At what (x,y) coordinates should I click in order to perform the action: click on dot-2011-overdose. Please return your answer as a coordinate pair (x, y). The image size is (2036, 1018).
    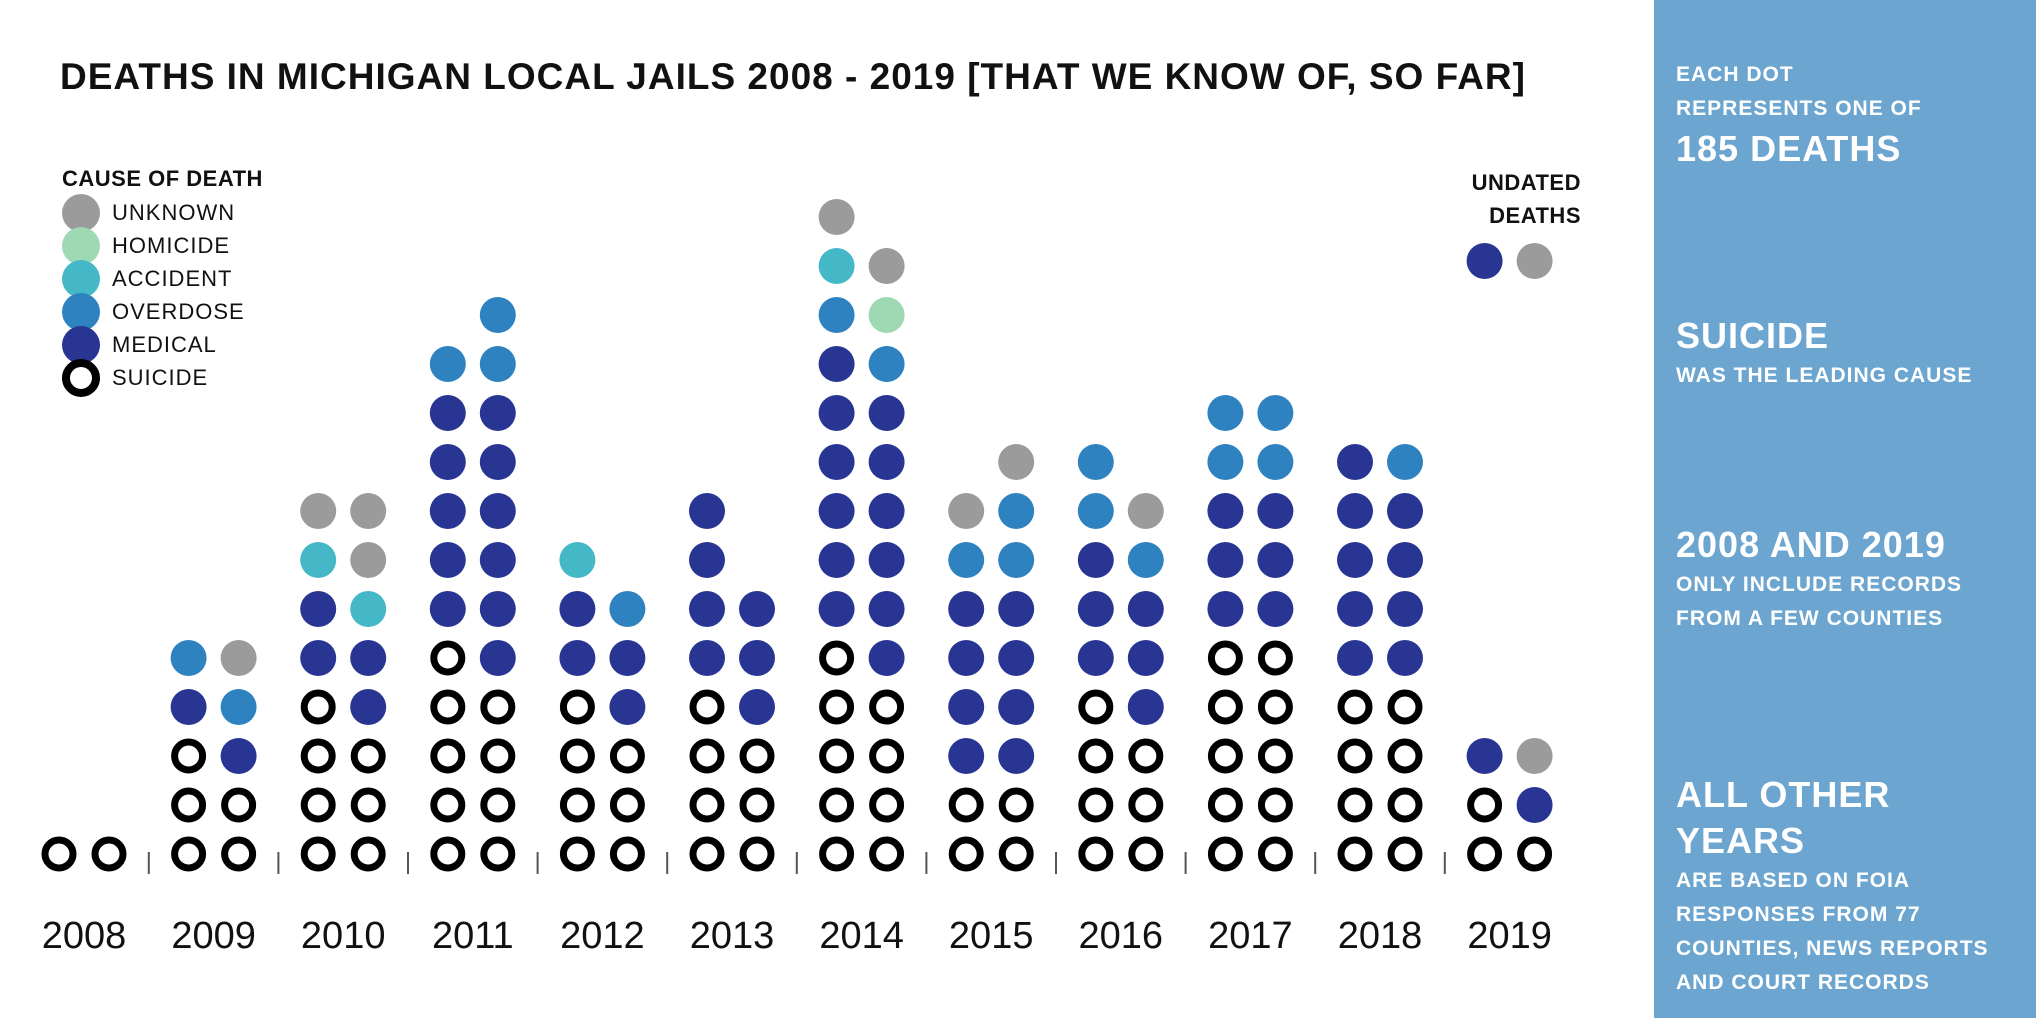
    Looking at the image, I should click on (447, 364).